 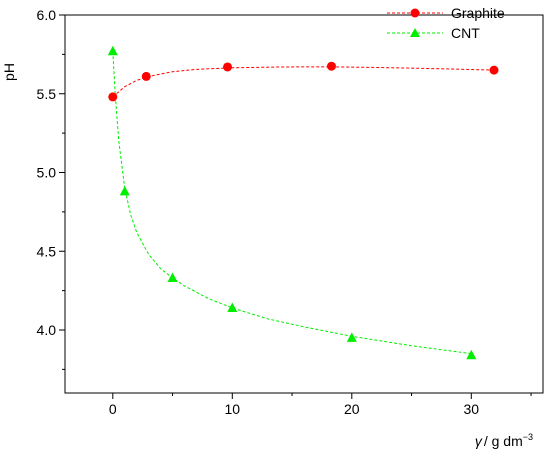 What do you see at coordinates (528, 437) in the screenshot?
I see `x-axis-label-exponent: −3` at bounding box center [528, 437].